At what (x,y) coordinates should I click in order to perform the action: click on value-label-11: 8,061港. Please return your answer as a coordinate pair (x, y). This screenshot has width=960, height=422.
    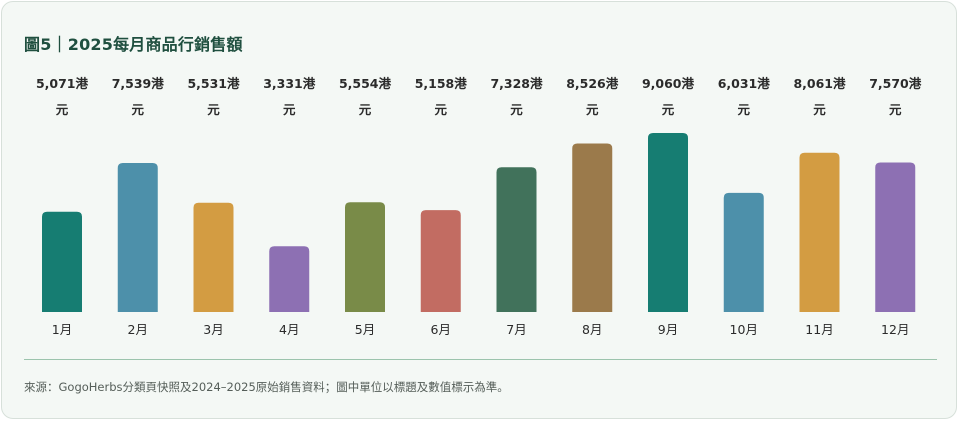
    Looking at the image, I should click on (819, 83).